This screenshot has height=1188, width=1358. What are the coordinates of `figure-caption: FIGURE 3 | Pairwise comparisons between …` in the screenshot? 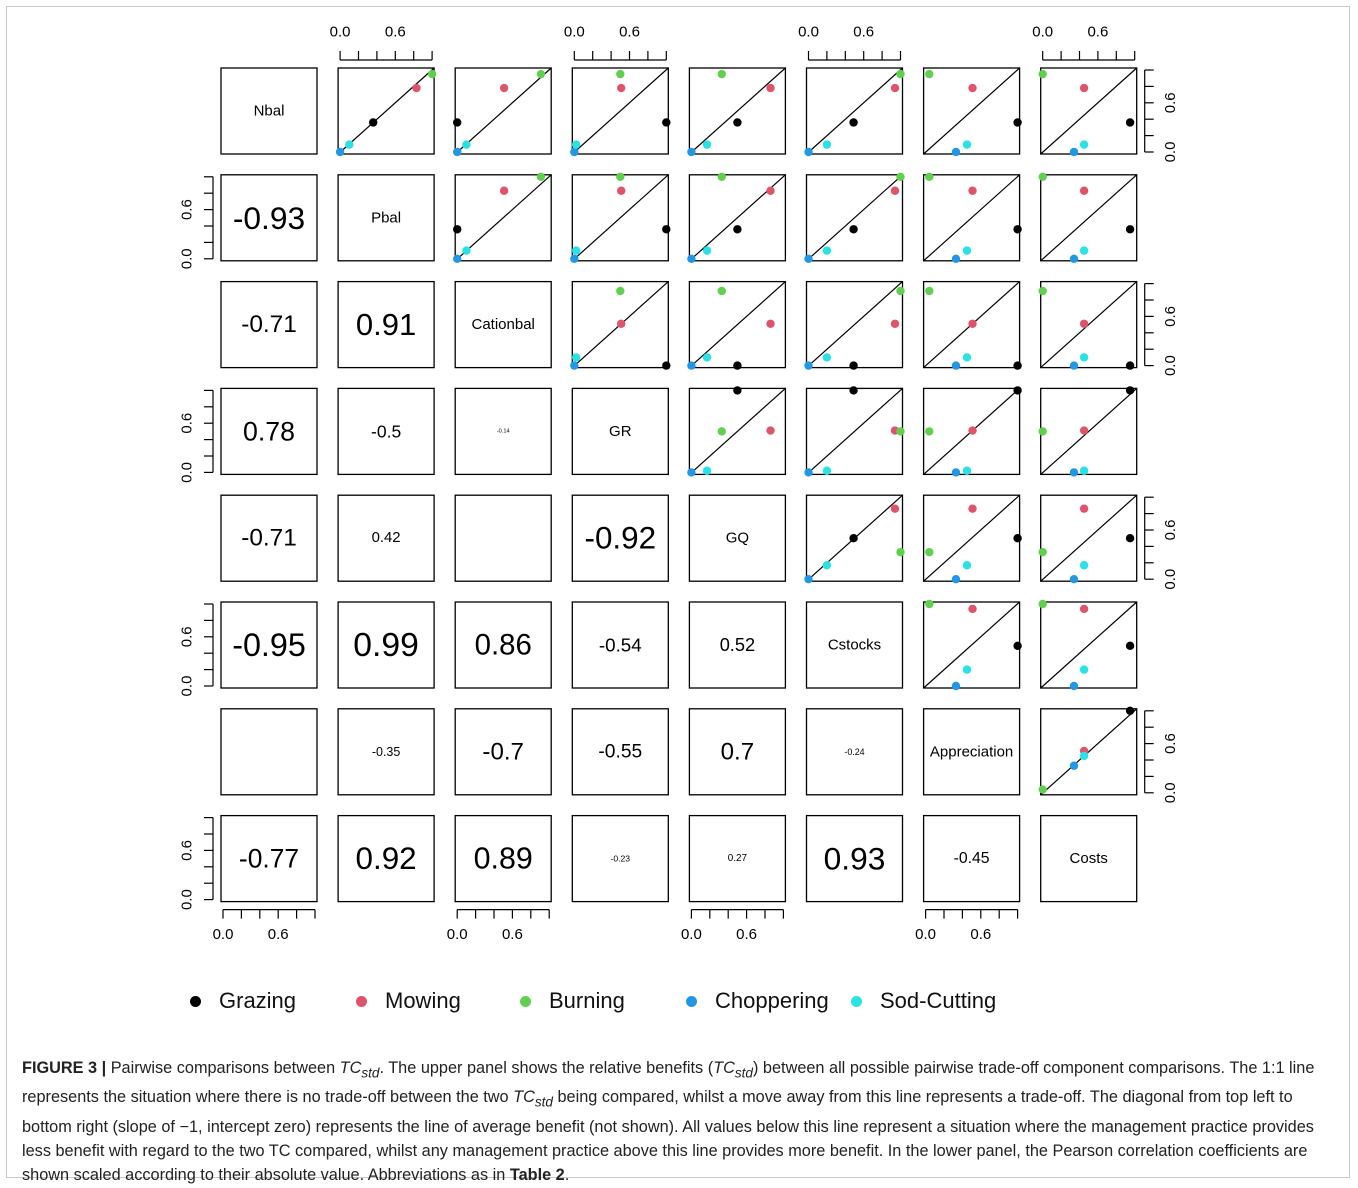 It's located at (682, 1122).